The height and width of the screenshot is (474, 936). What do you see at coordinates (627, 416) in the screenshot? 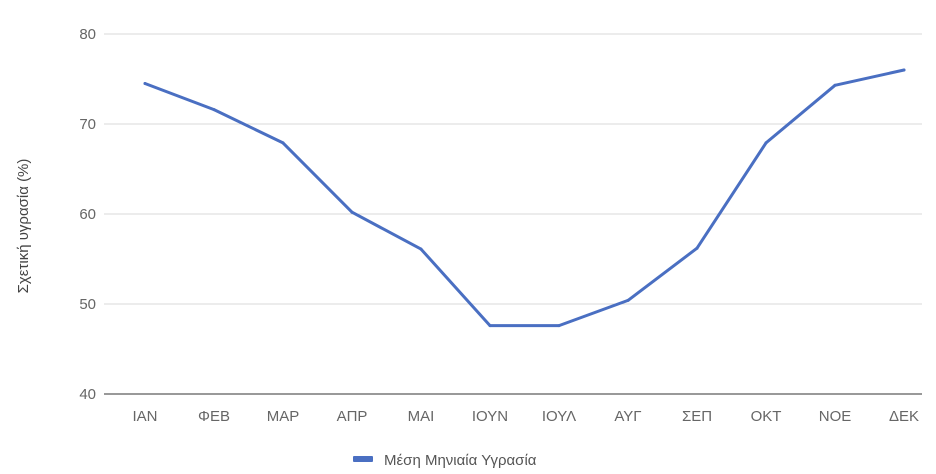
I see `x-tick-label-8: ΑΥΓ` at bounding box center [627, 416].